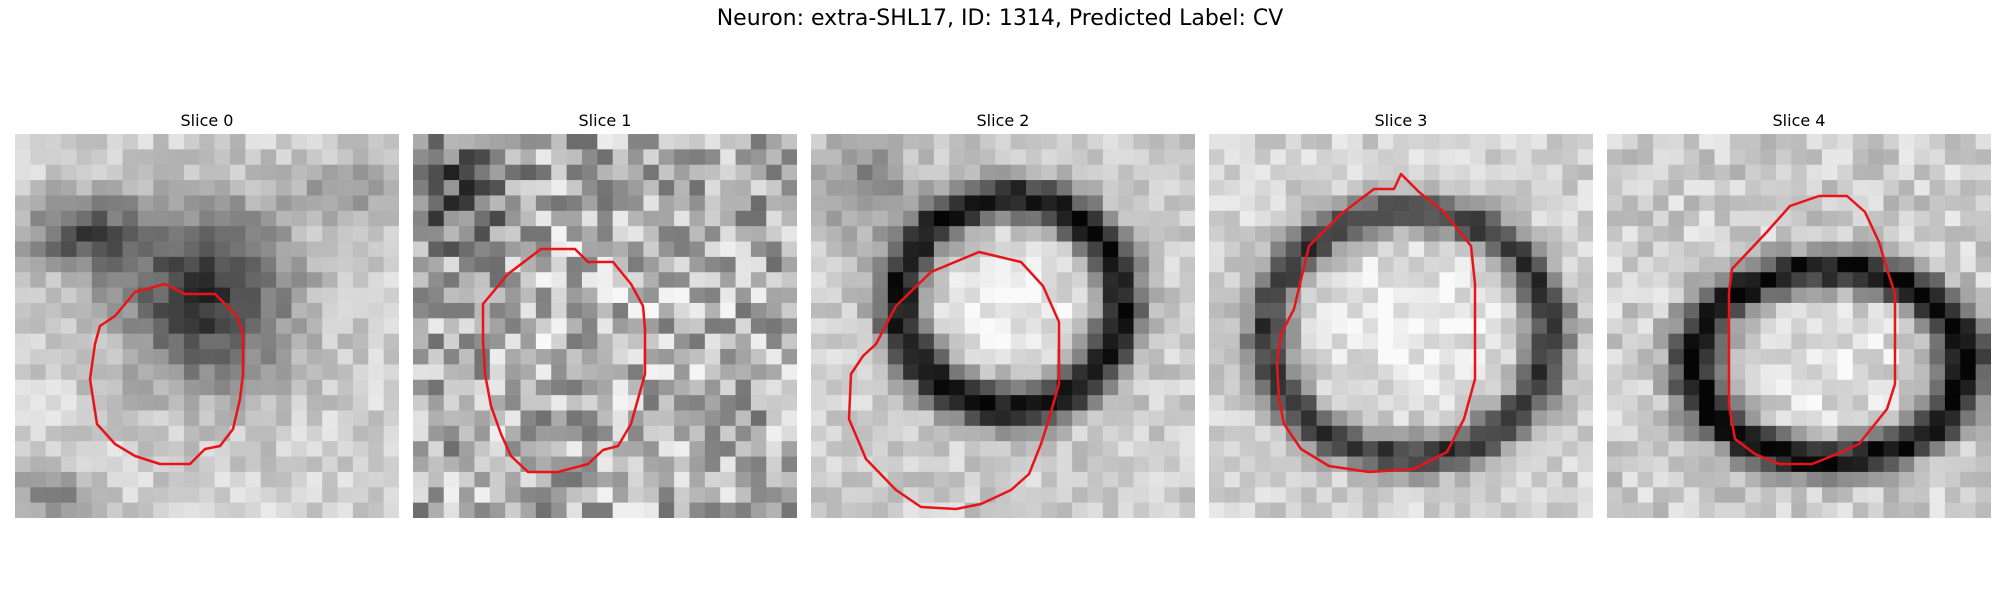 Image resolution: width=2000 pixels, height=600 pixels. I want to click on slice-title-1: Slice 1, so click(605, 120).